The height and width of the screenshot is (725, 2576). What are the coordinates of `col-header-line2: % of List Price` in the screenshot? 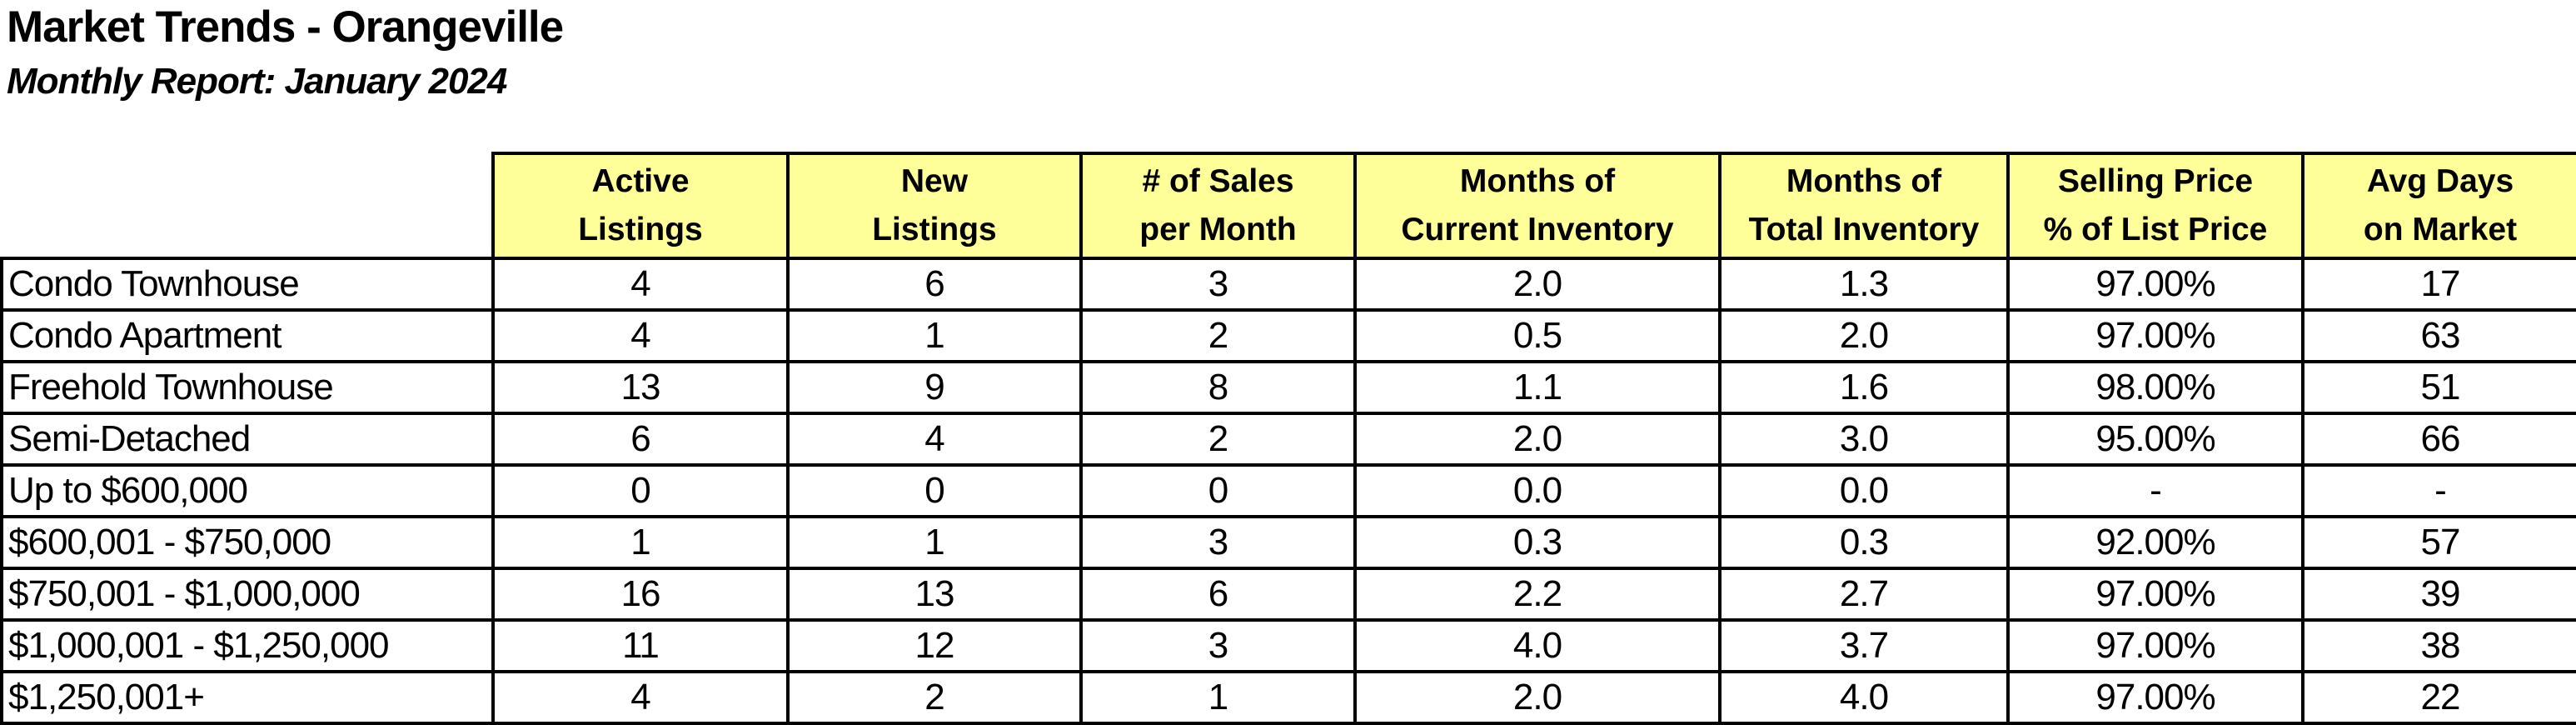 It's located at (2155, 230).